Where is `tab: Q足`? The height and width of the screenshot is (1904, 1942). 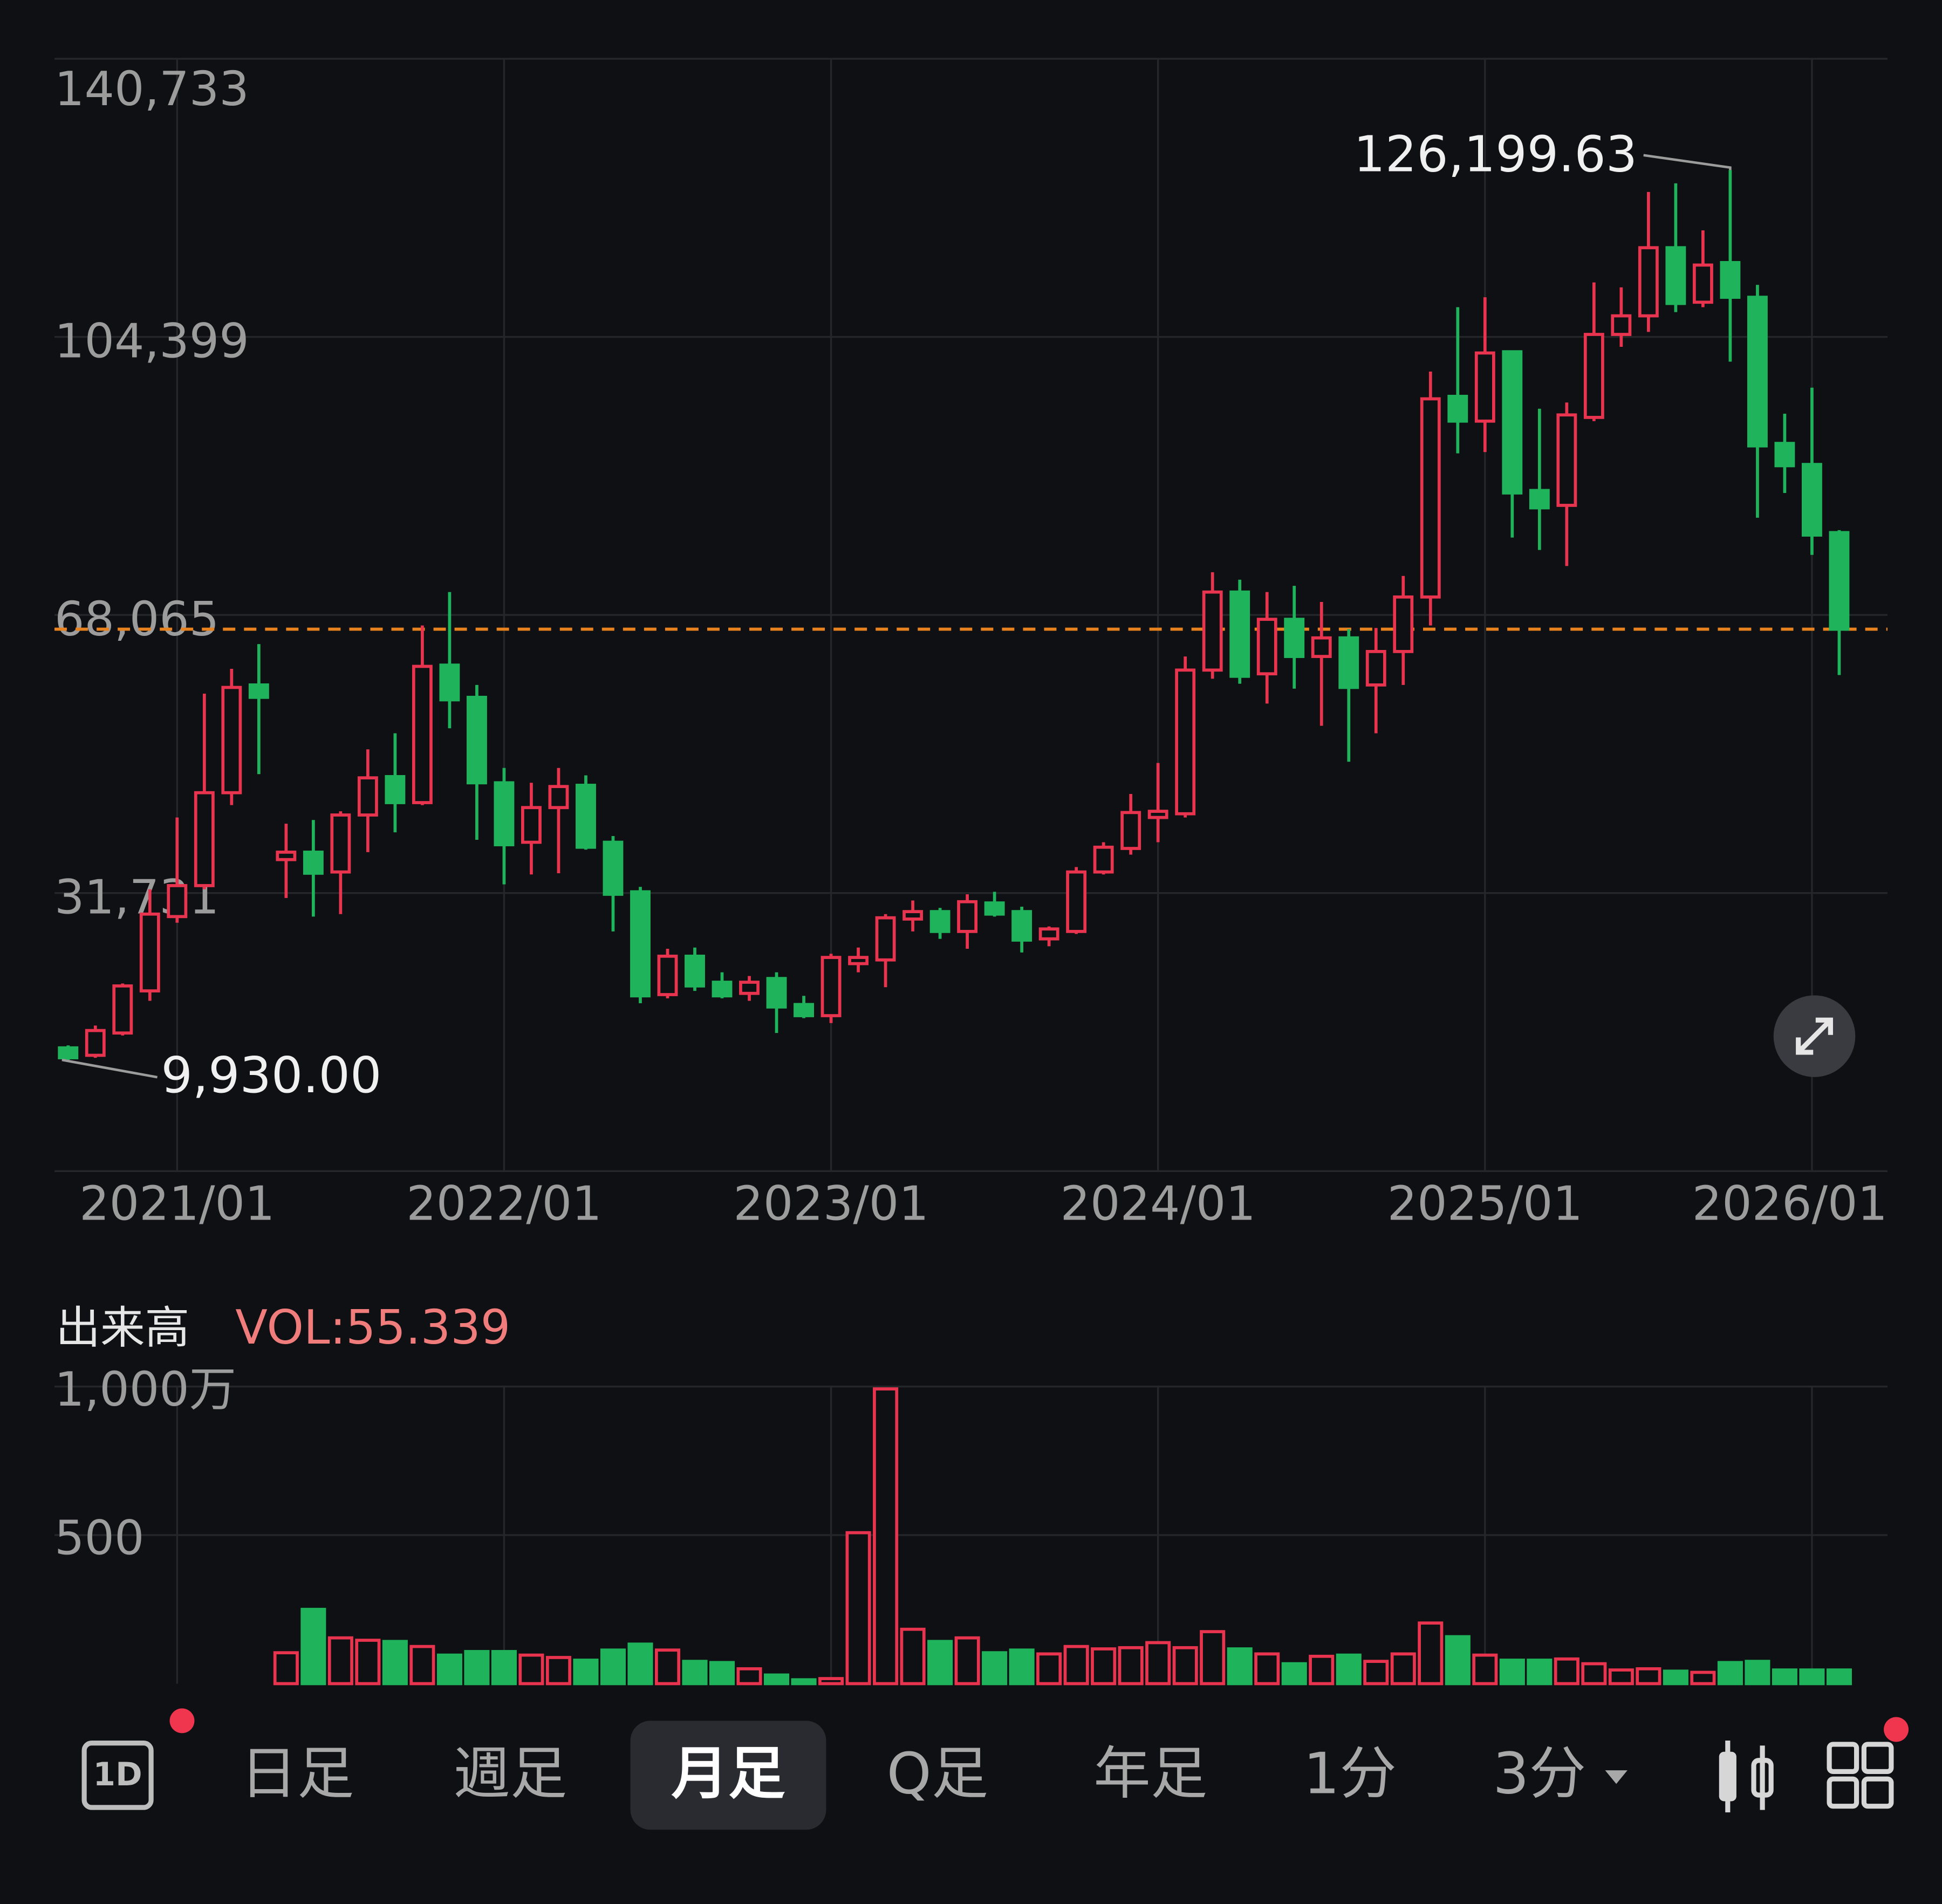
tab: Q足 is located at coordinates (938, 1774).